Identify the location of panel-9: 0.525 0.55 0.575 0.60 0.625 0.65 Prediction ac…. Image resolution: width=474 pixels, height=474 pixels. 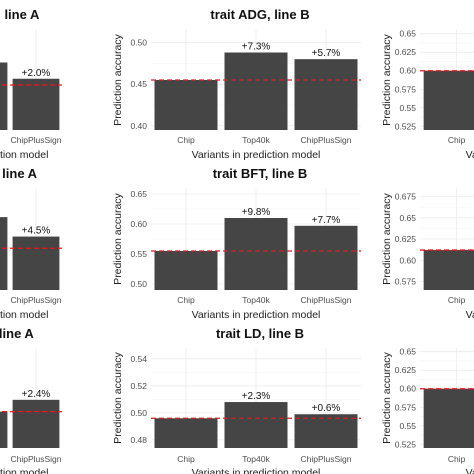
(427, 410).